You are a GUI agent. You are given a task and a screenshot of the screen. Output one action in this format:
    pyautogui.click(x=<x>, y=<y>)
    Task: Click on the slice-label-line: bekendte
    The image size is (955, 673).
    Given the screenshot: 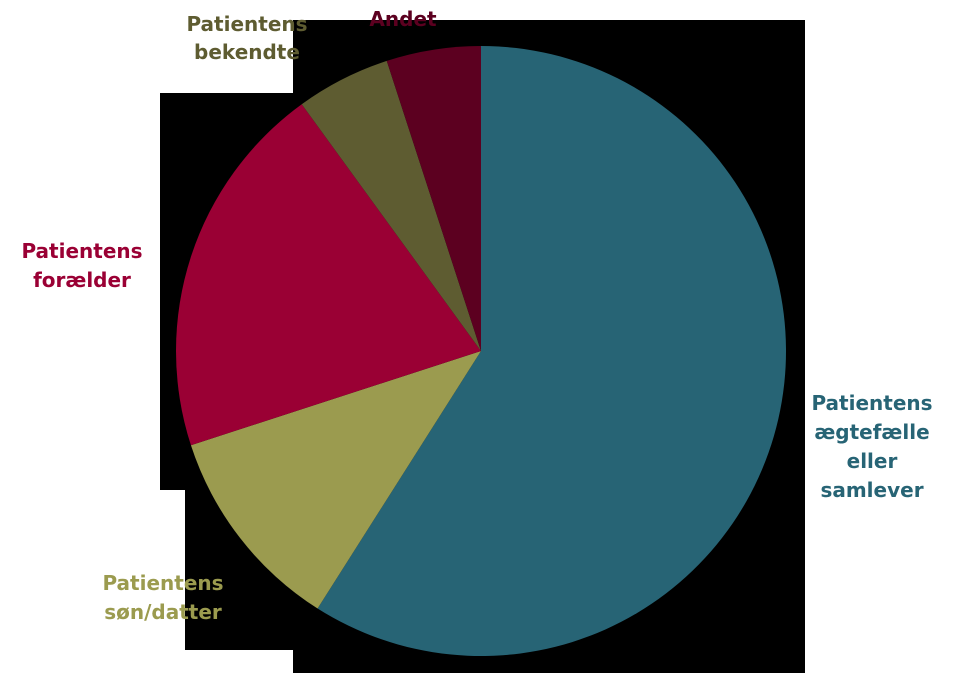 What is the action you would take?
    pyautogui.click(x=247, y=52)
    